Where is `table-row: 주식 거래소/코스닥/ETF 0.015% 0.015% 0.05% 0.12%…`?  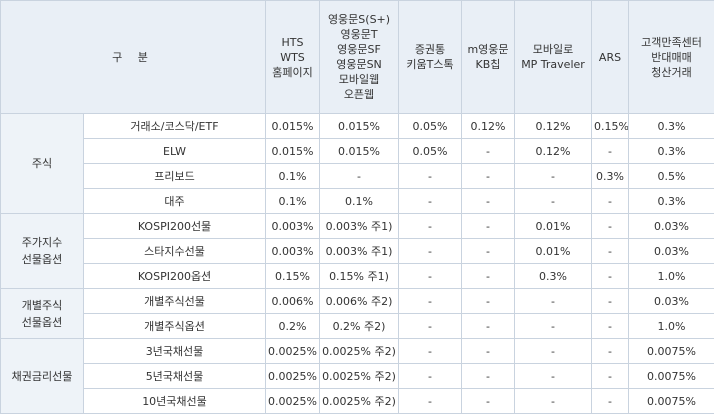
table-row: 주식 거래소/코스닥/ETF 0.015% 0.015% 0.05% 0.12%… is located at coordinates (357, 126).